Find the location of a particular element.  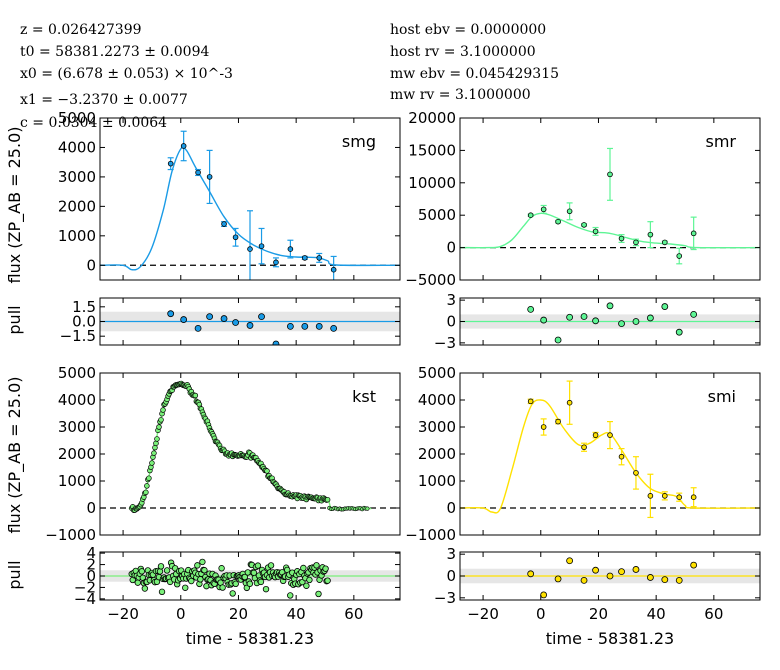

smg-pull-area is located at coordinates (250, 327).